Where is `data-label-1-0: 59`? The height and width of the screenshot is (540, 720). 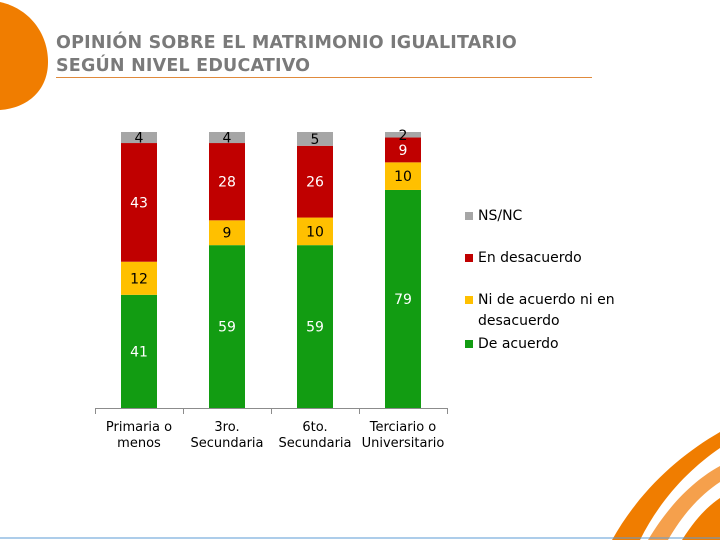
data-label-1-0: 59 is located at coordinates (227, 328).